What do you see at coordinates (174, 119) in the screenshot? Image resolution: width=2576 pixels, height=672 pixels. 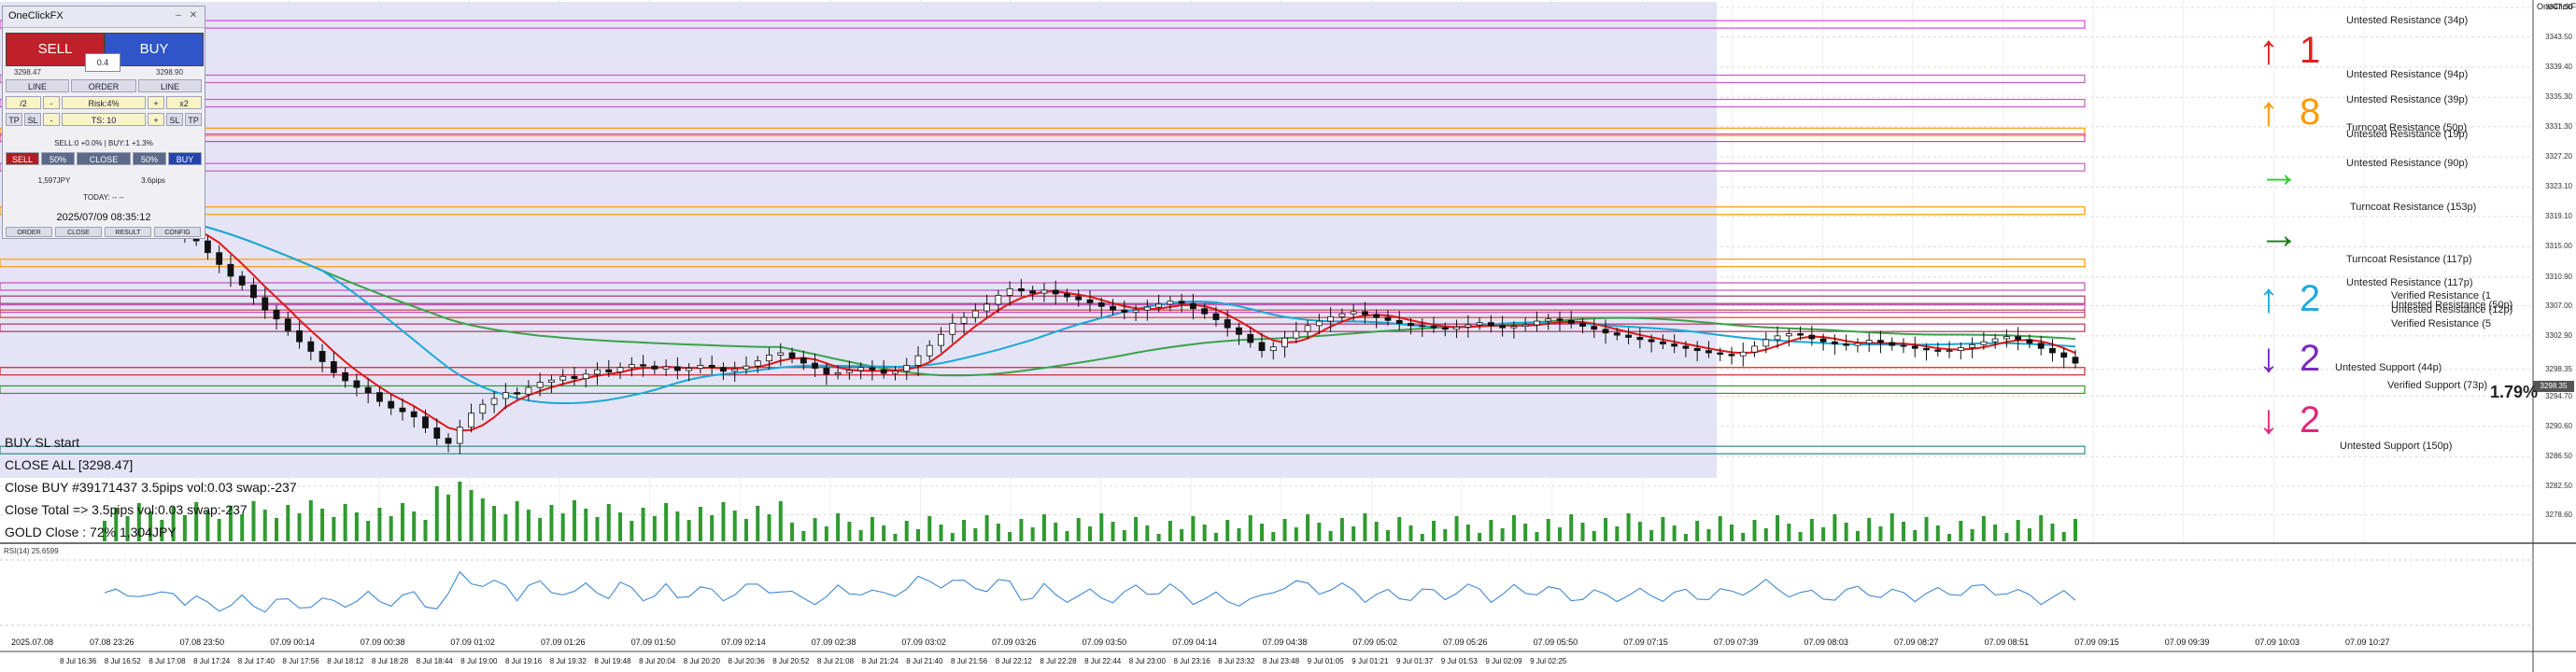 I see `sl-right-button: SL` at bounding box center [174, 119].